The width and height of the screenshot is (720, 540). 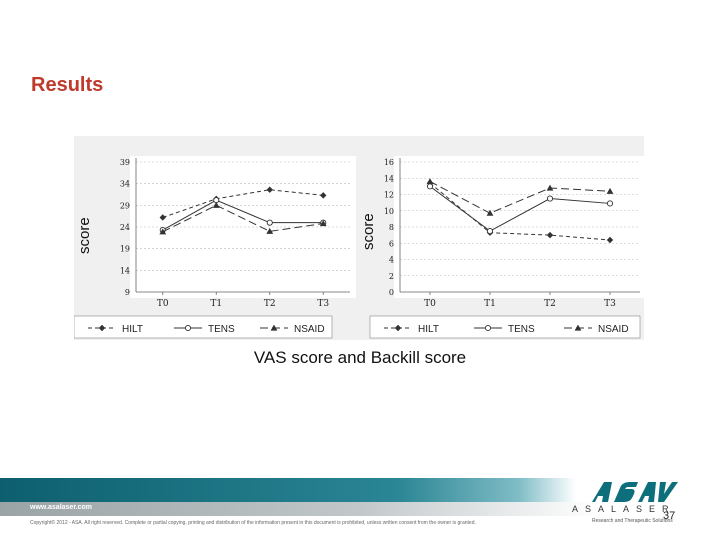 I want to click on y-tick-label: 6, so click(x=391, y=243).